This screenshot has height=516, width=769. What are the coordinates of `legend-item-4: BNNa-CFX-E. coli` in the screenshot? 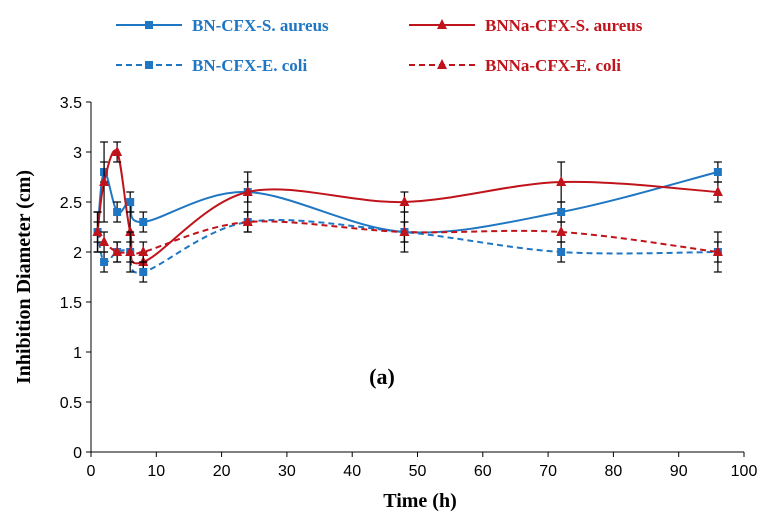 It's located at (515, 65).